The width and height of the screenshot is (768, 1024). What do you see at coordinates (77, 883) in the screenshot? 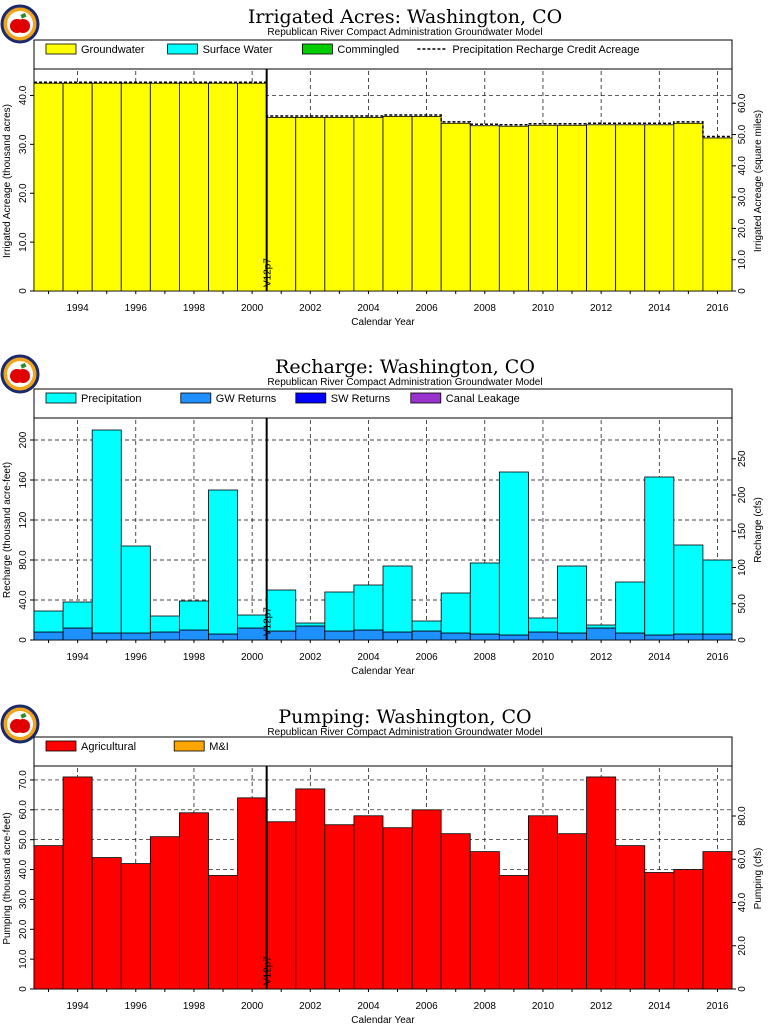
I see `bar-agricultural-1994` at bounding box center [77, 883].